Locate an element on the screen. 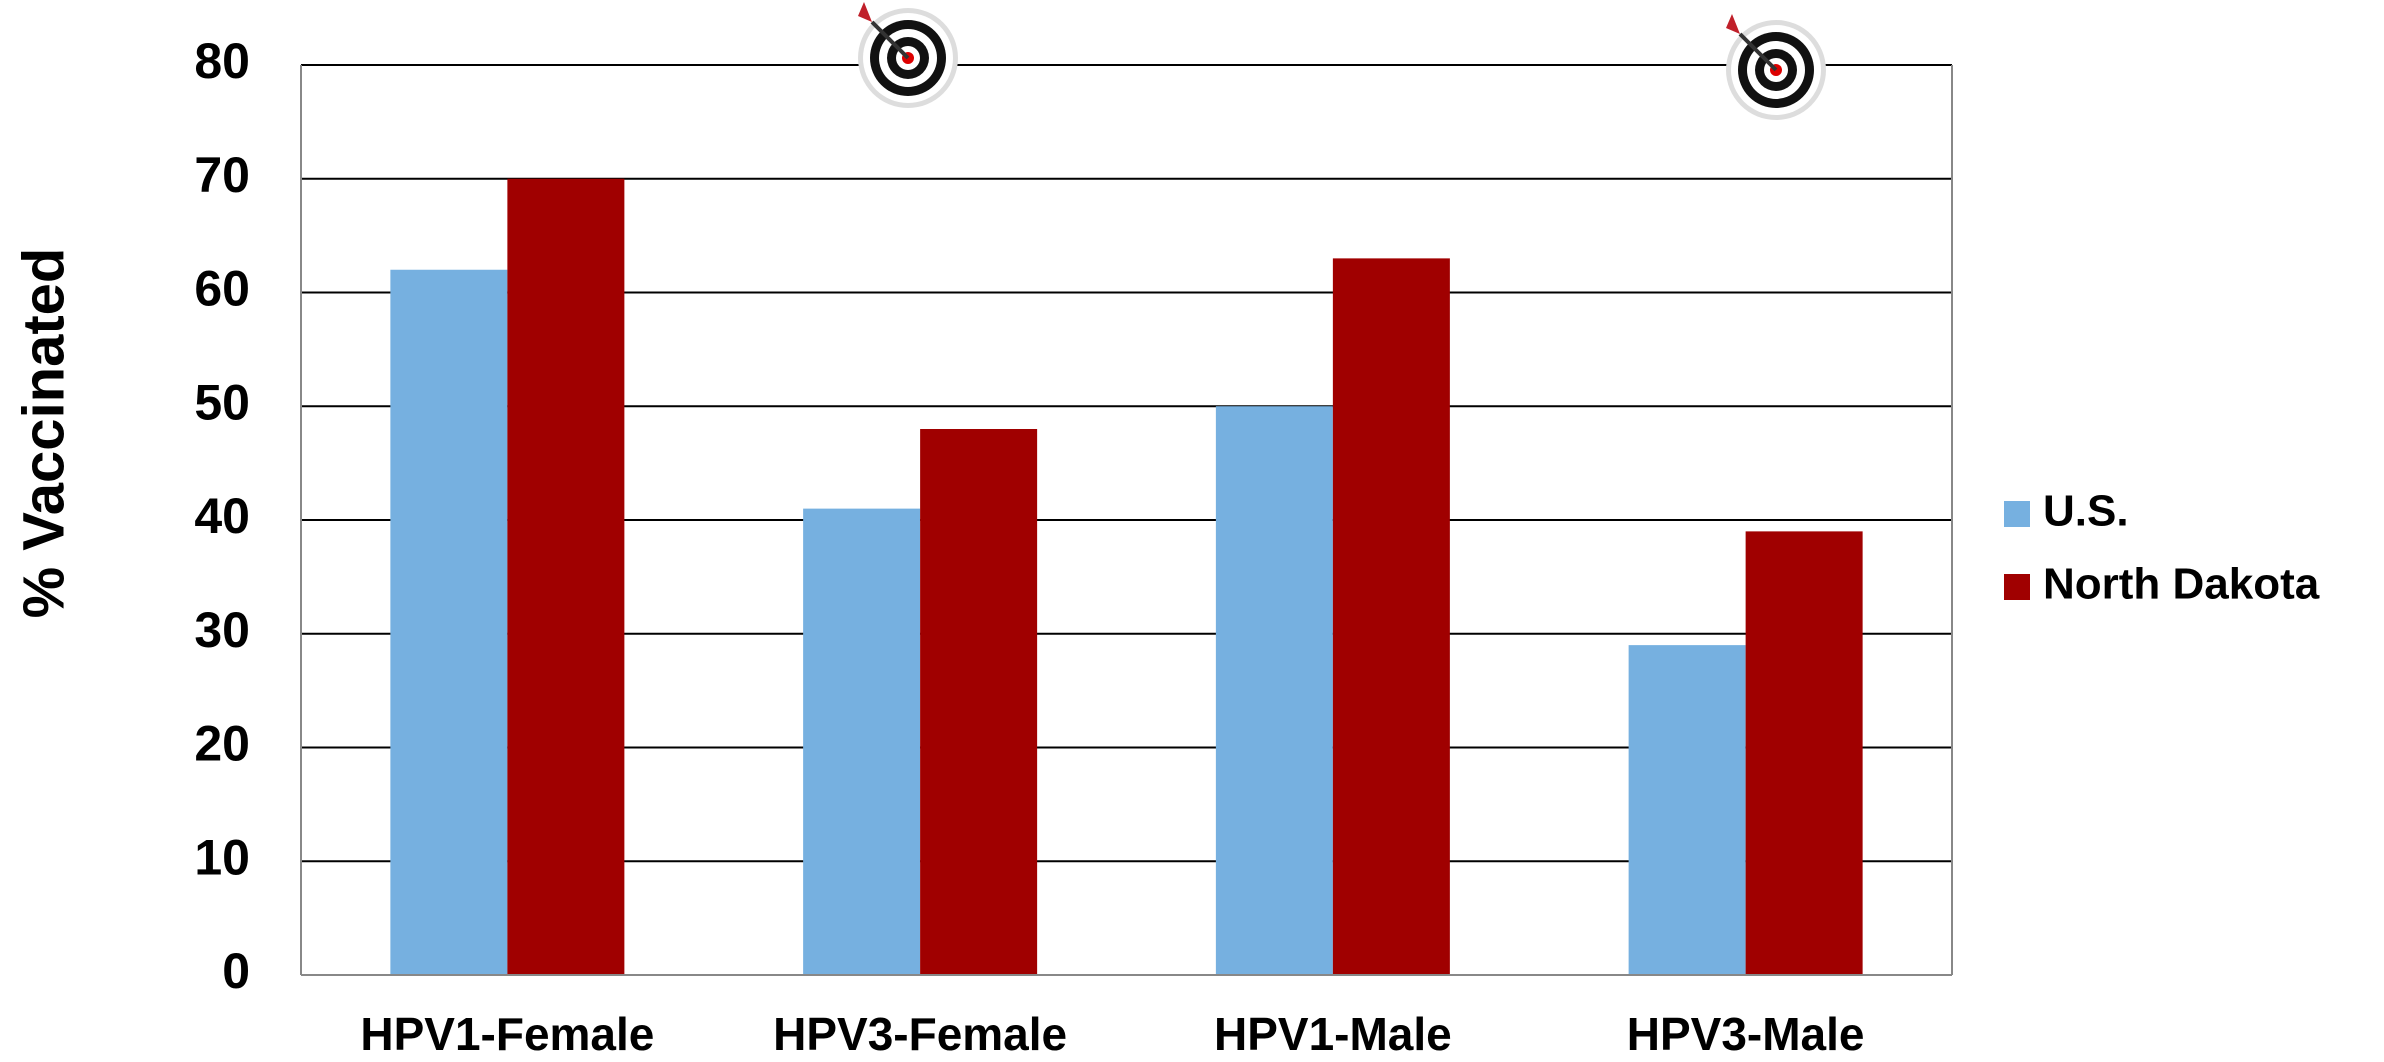 The image size is (2384, 1062). y-axis-label: % Vaccinated is located at coordinates (43, 433).